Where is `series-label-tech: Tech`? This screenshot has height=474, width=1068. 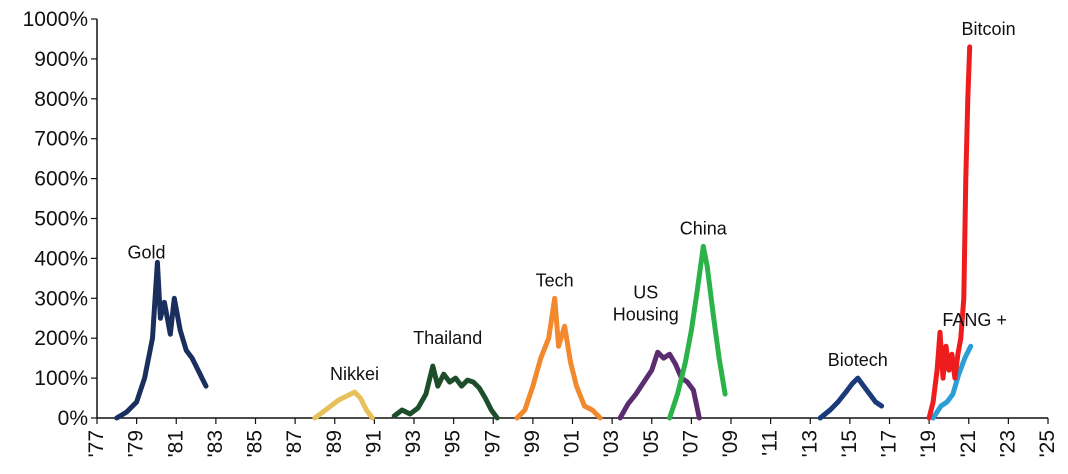
series-label-tech: Tech is located at coordinates (555, 280).